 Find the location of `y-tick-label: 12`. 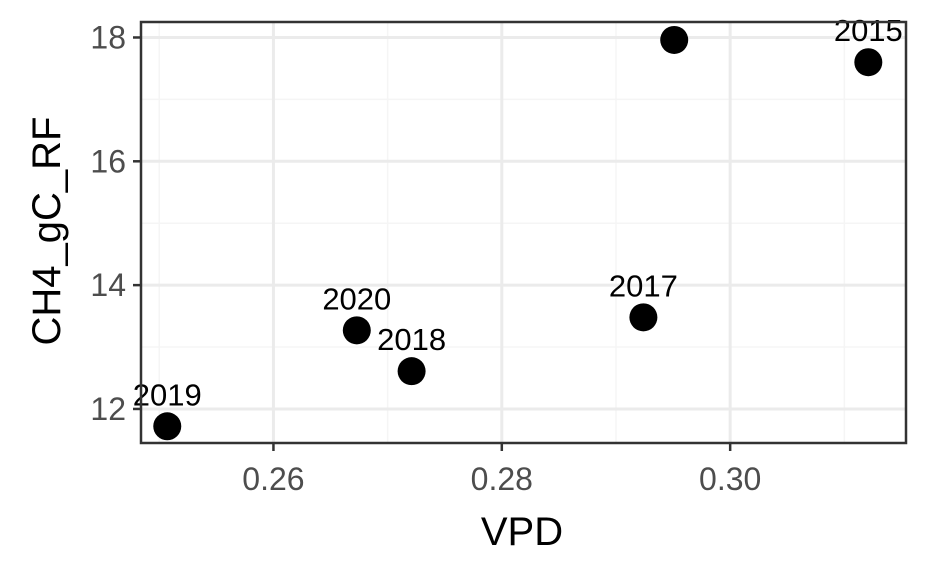

y-tick-label: 12 is located at coordinates (108, 409).